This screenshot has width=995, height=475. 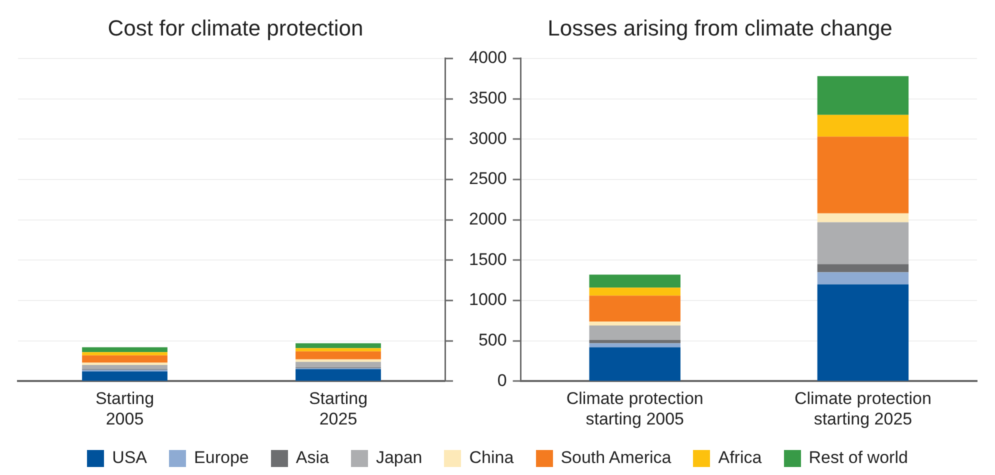 What do you see at coordinates (502, 380) in the screenshot?
I see `y-tick-label: 0` at bounding box center [502, 380].